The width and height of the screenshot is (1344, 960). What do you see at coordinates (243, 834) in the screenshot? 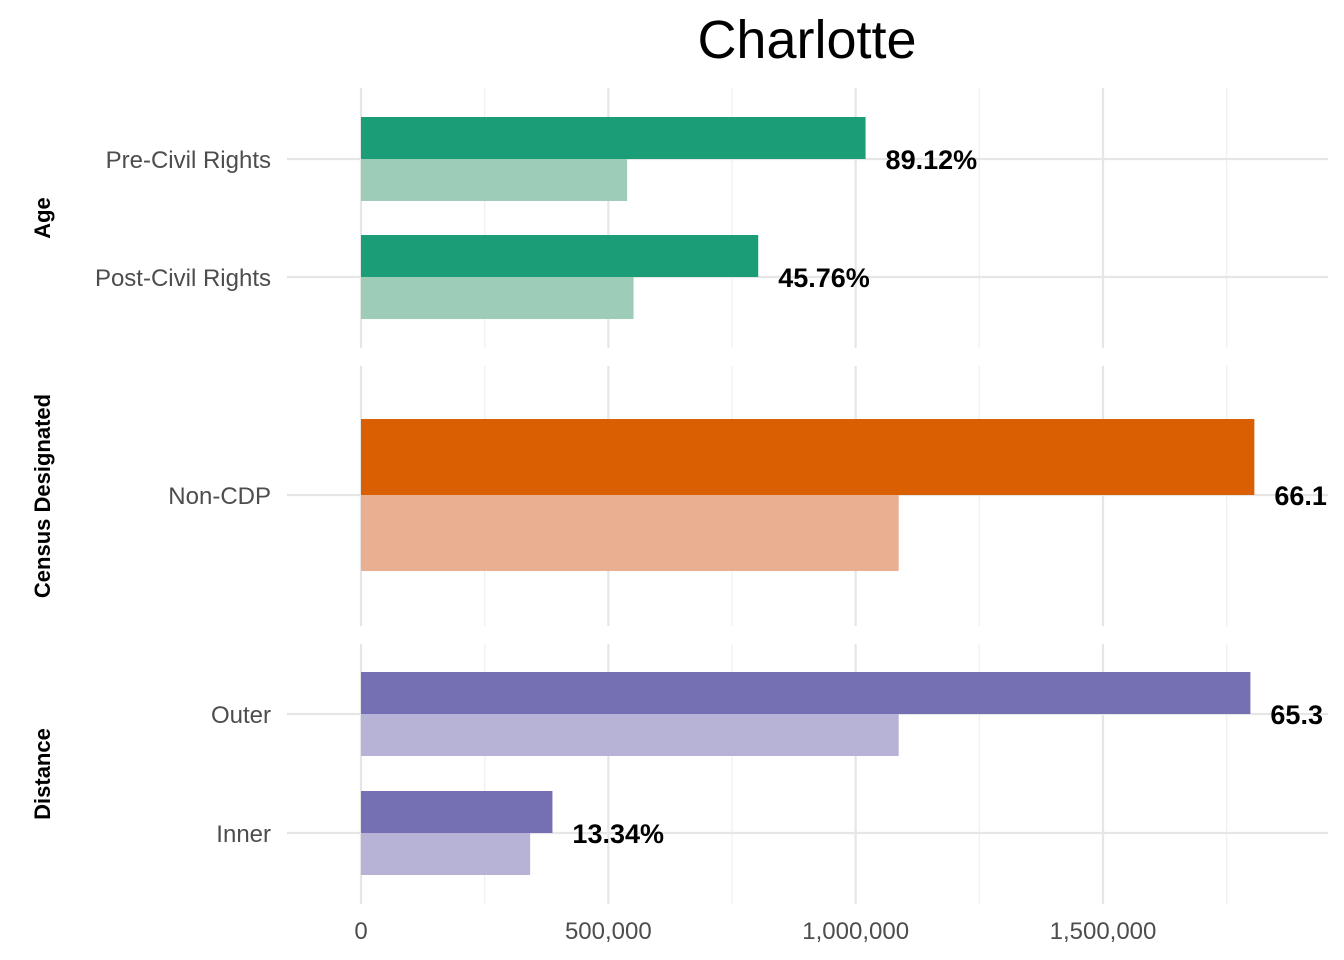
I see `category-label-2-1: Inner` at bounding box center [243, 834].